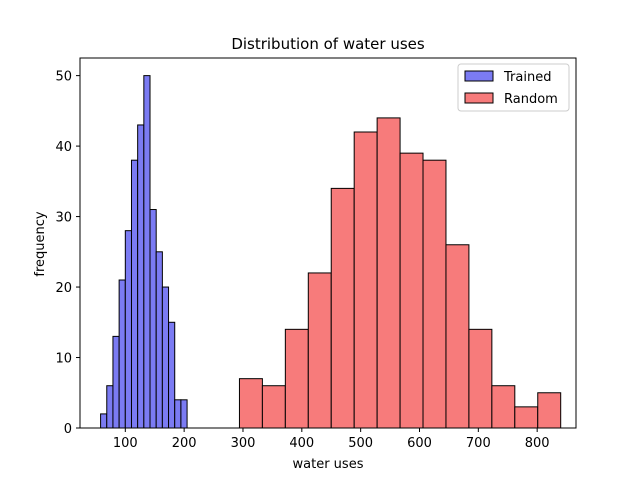 Image resolution: width=640 pixels, height=480 pixels. Describe the element at coordinates (63, 288) in the screenshot. I see `y-tick-label: 20` at that location.